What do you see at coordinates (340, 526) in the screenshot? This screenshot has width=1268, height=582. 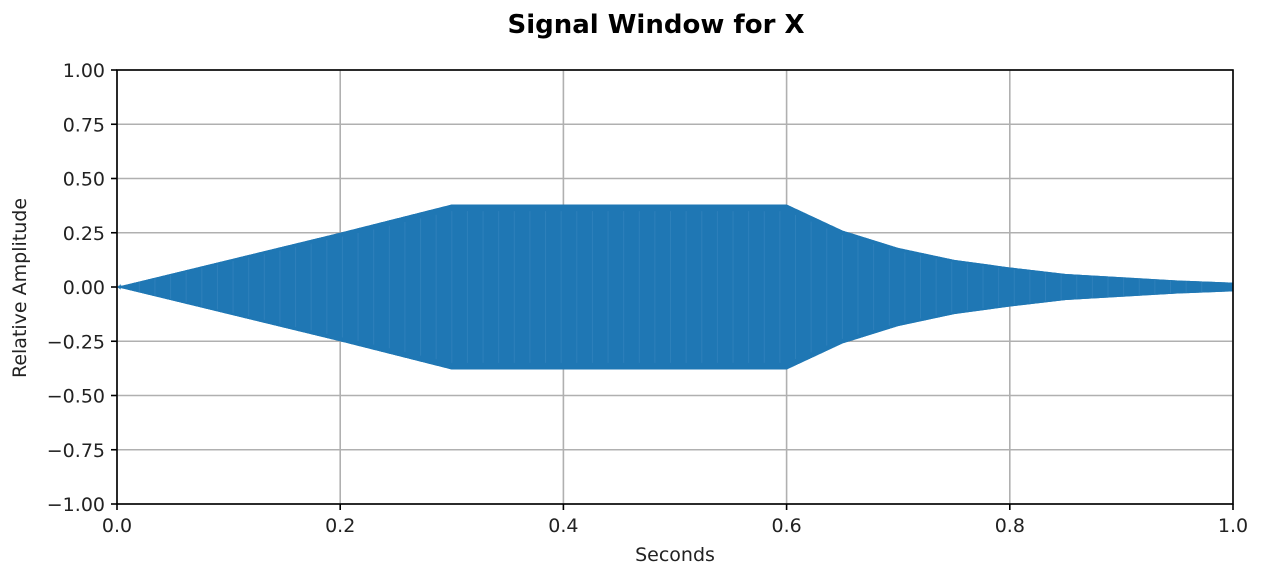 I see `x-tick-label: 0.2` at bounding box center [340, 526].